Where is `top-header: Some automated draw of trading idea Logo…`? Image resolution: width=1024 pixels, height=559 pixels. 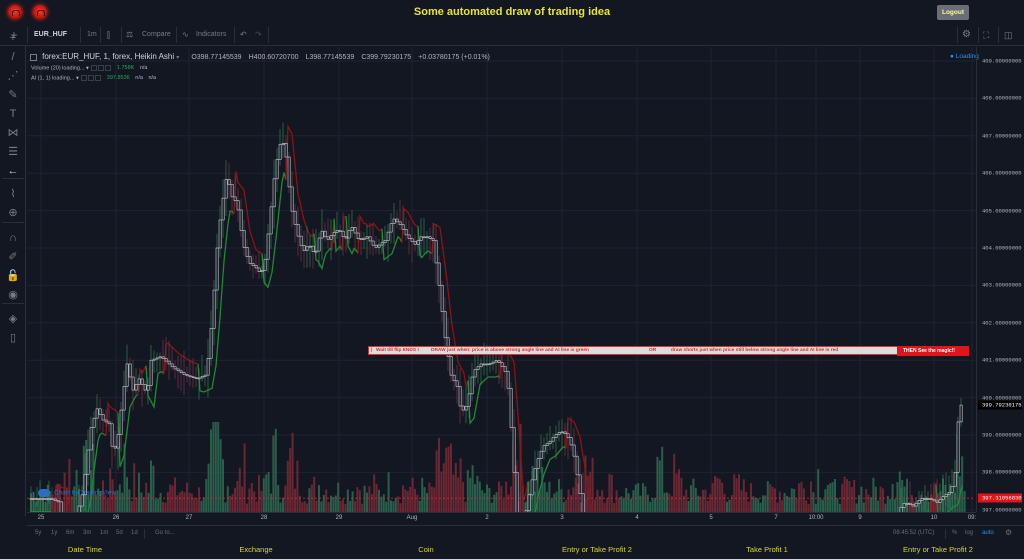
top-header: Some automated draw of trading idea Logo… is located at coordinates (512, 12).